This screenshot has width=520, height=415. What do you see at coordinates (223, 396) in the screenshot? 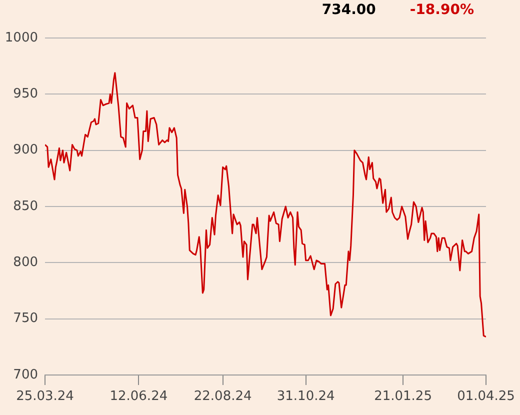
I see `x-tick-label: 22.08.24` at bounding box center [223, 396].